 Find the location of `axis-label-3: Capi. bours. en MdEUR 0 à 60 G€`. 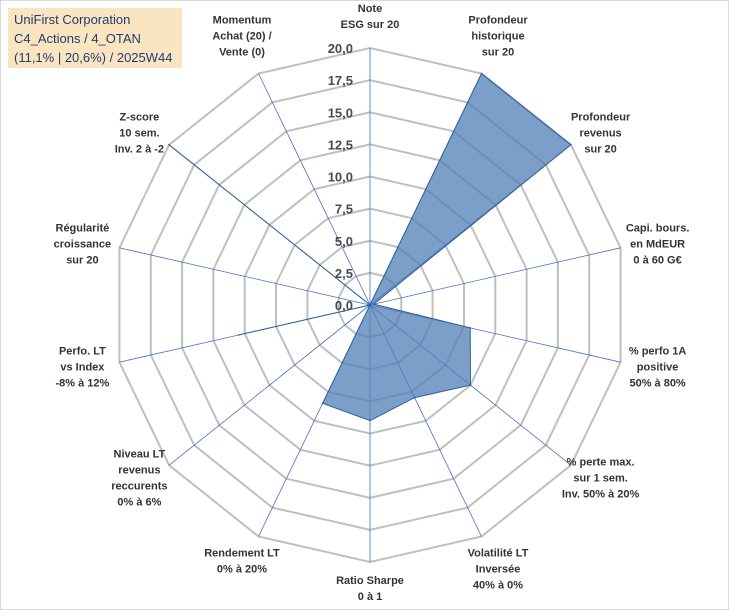

axis-label-3: Capi. bours. en MdEUR 0 à 60 G€ is located at coordinates (658, 244).